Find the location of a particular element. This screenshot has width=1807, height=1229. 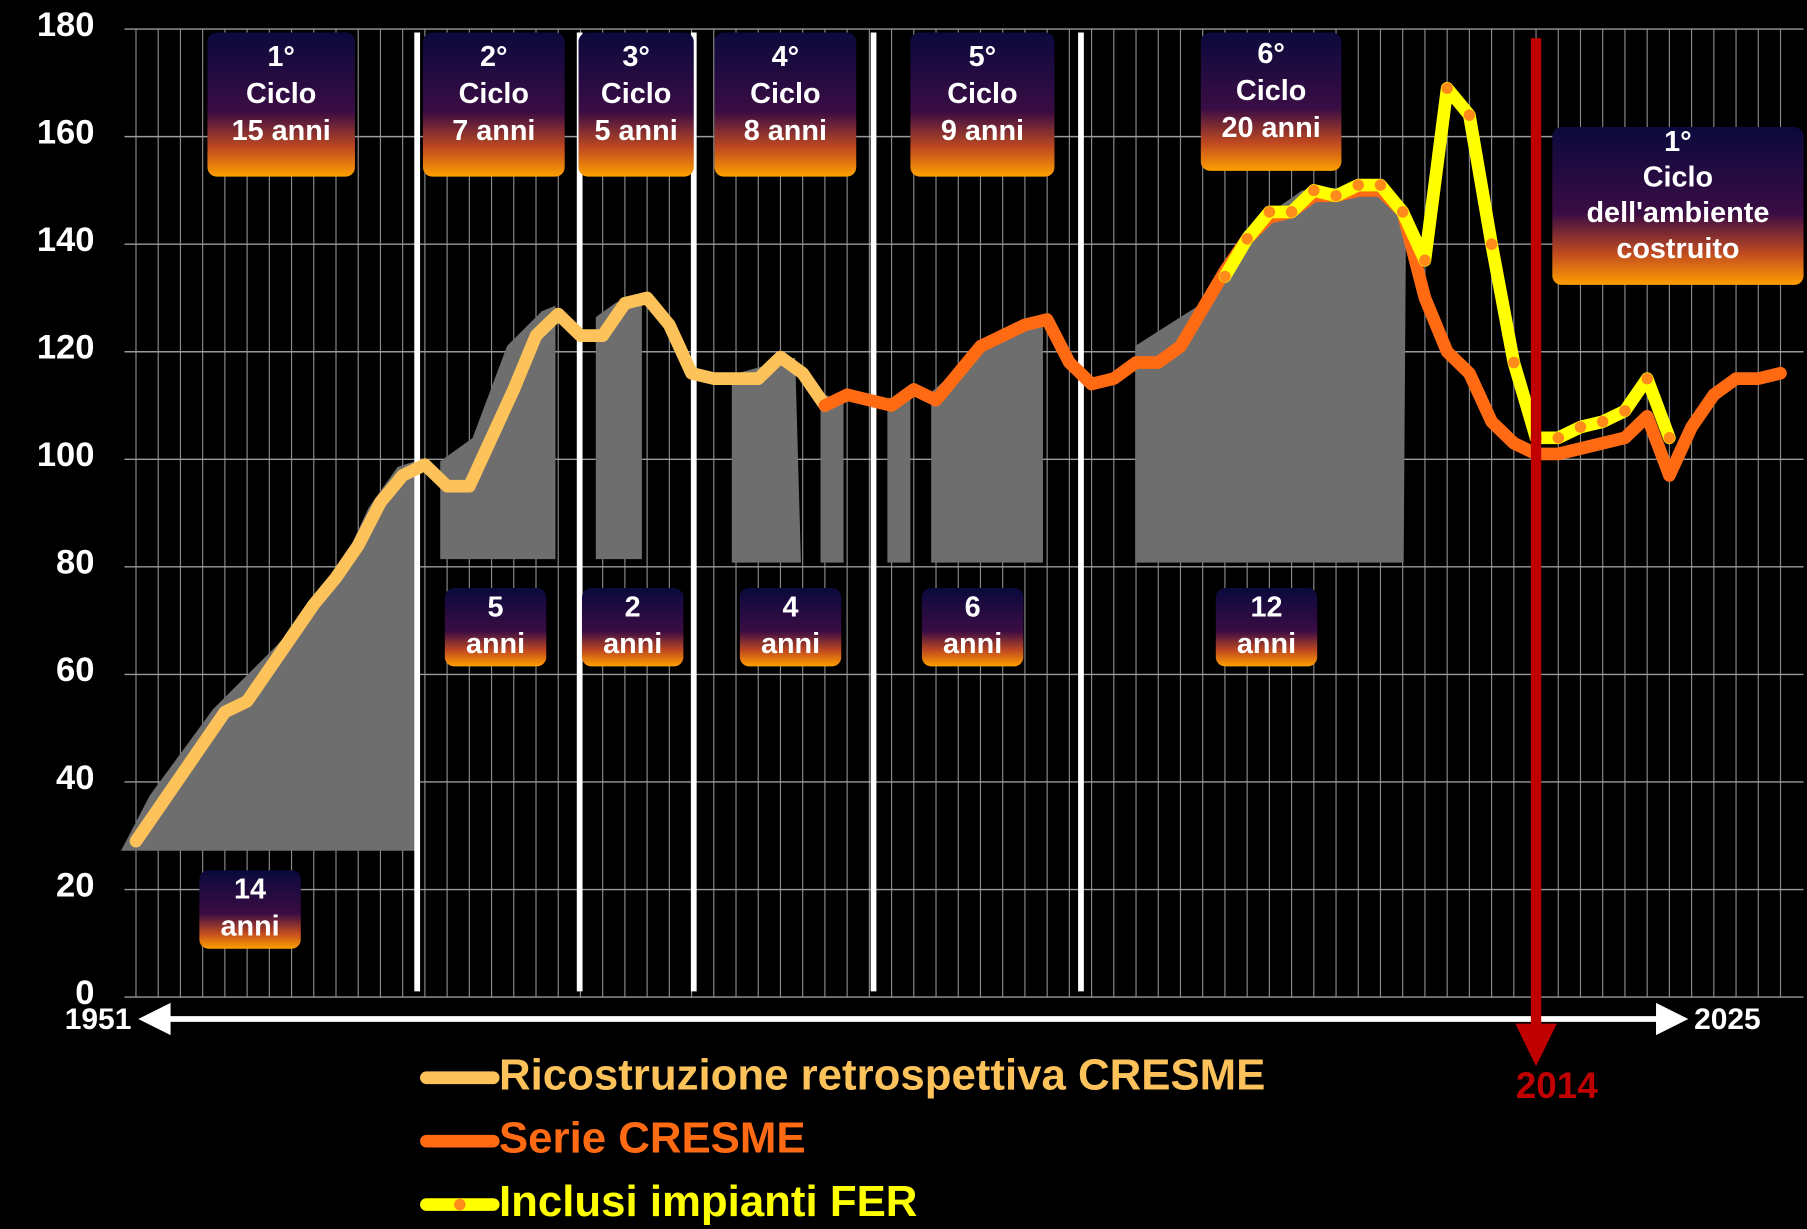

annotation-text: dell'ambiente is located at coordinates (1677, 213).